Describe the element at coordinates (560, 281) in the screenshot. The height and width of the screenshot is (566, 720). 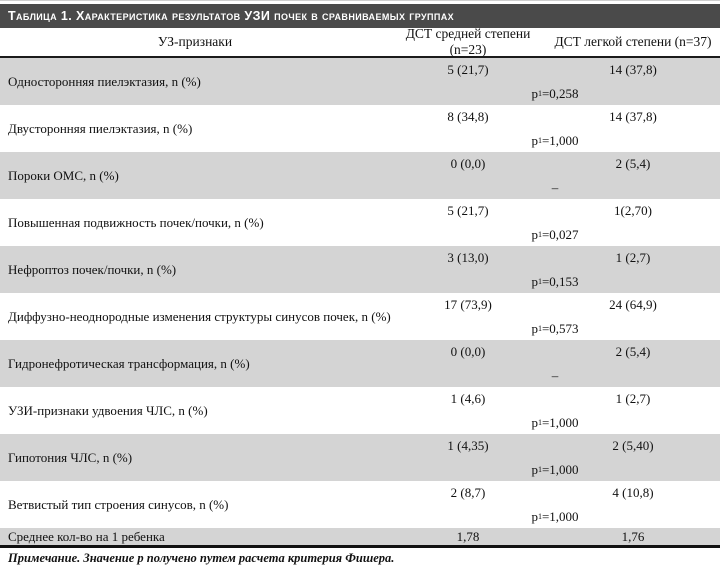
I see `p-number: =0,153` at that location.